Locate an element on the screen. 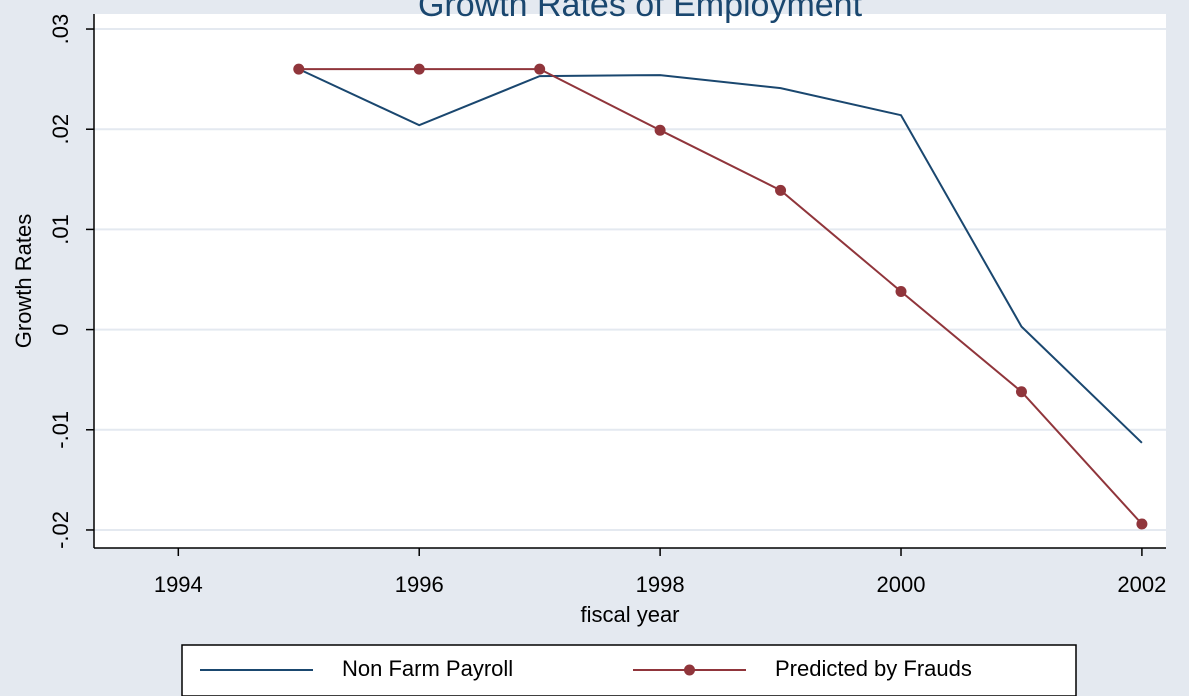  legend-box is located at coordinates (629, 670).